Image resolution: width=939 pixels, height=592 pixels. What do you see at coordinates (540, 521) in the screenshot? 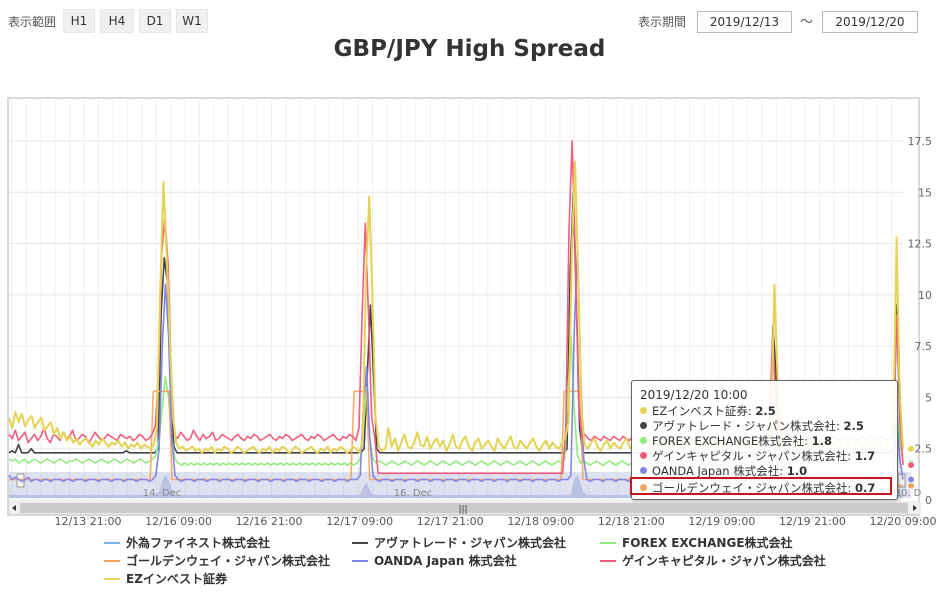
I see `x-tick-label: 12/18 09:00` at bounding box center [540, 521].